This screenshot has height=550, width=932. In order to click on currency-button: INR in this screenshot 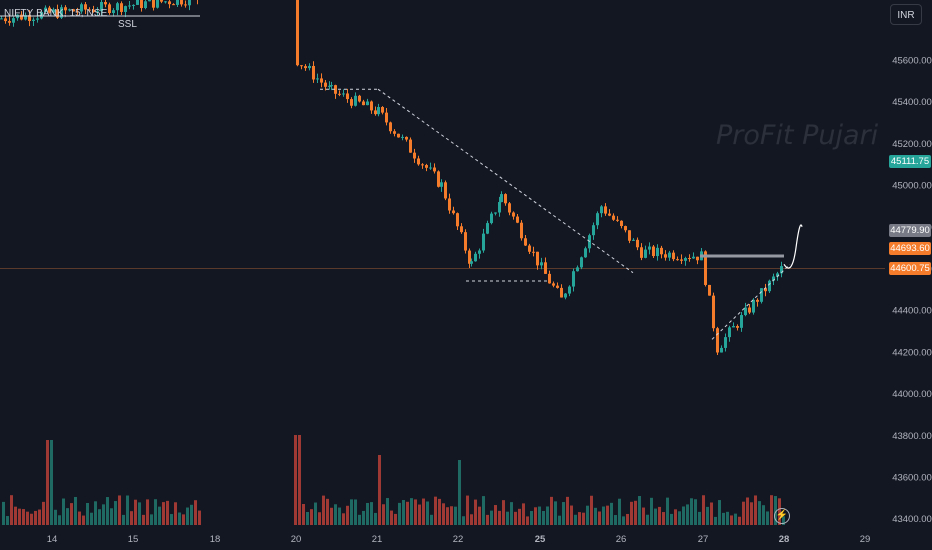, I will do `click(906, 14)`.